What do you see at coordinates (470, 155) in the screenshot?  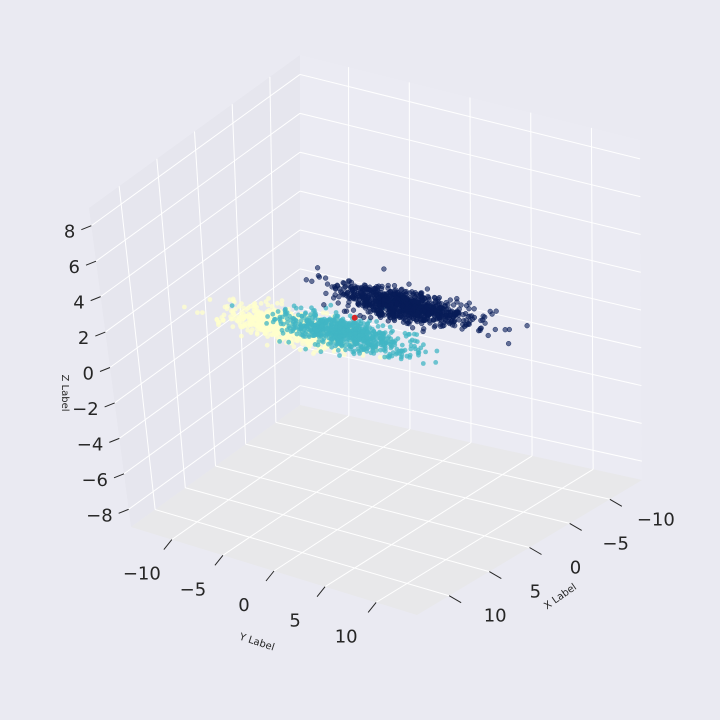 I see `wall-grid-z2` at bounding box center [470, 155].